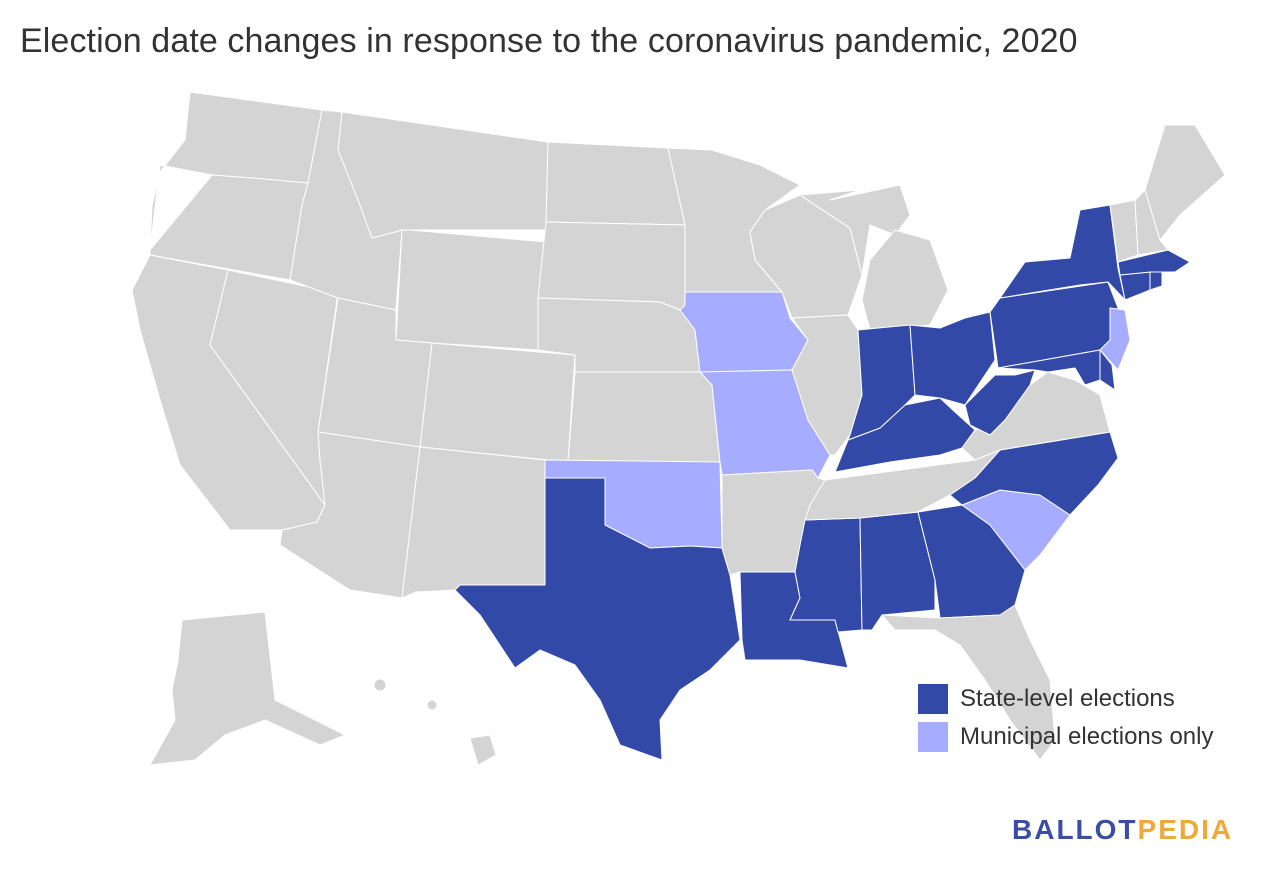 The width and height of the screenshot is (1270, 886). Describe the element at coordinates (1185, 829) in the screenshot. I see `logo-part-pedia: PEDIA` at that location.